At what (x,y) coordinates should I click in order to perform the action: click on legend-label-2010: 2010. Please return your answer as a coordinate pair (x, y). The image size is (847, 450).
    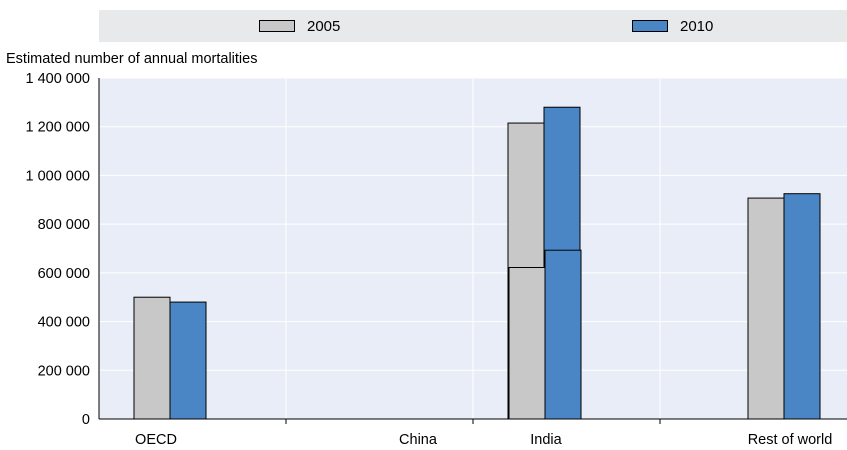
    Looking at the image, I should click on (697, 26).